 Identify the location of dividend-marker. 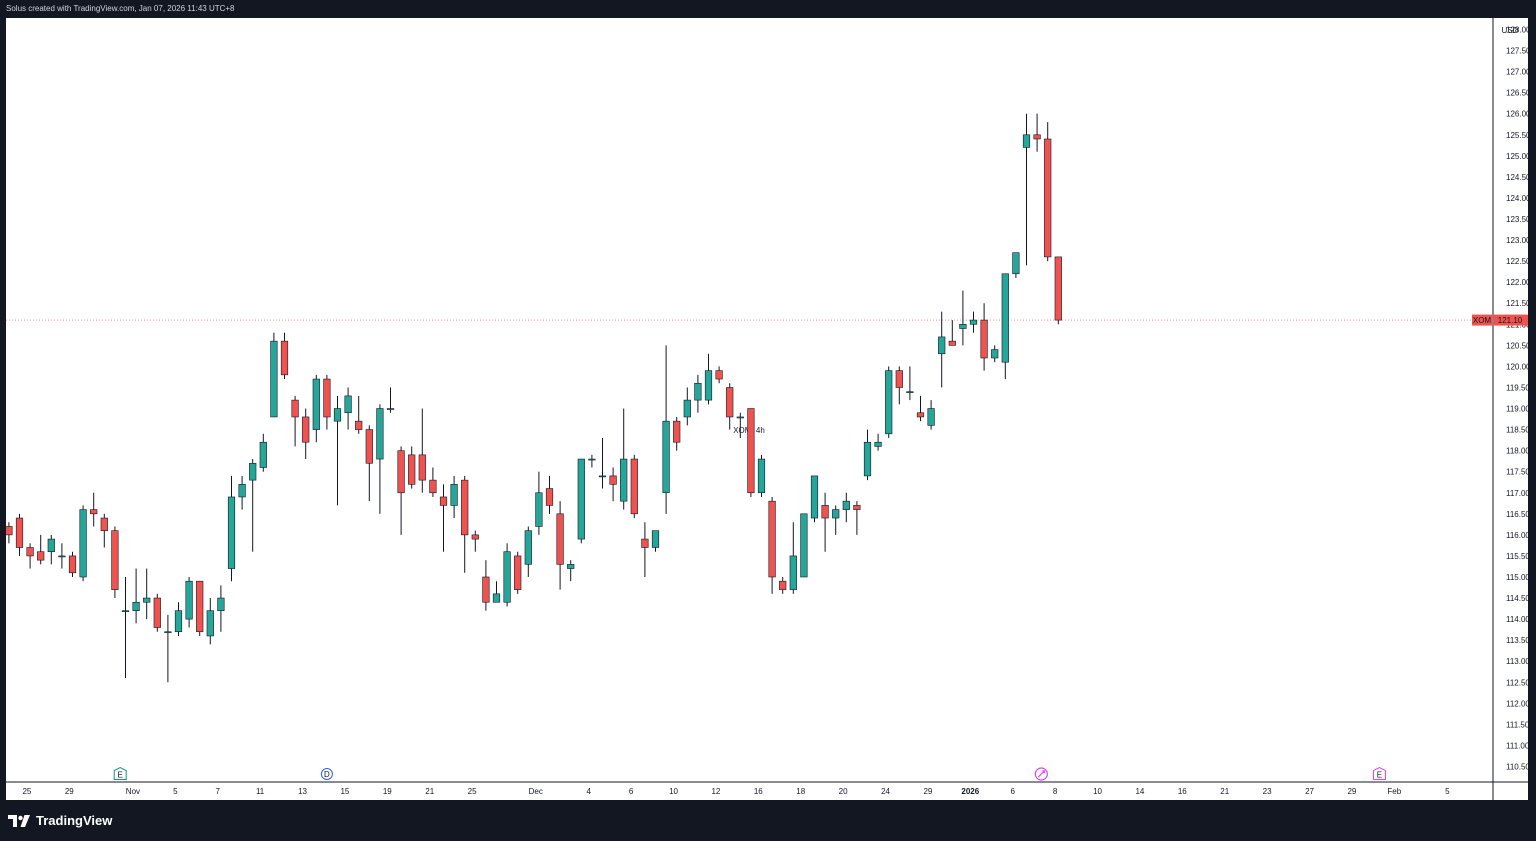
(326, 774).